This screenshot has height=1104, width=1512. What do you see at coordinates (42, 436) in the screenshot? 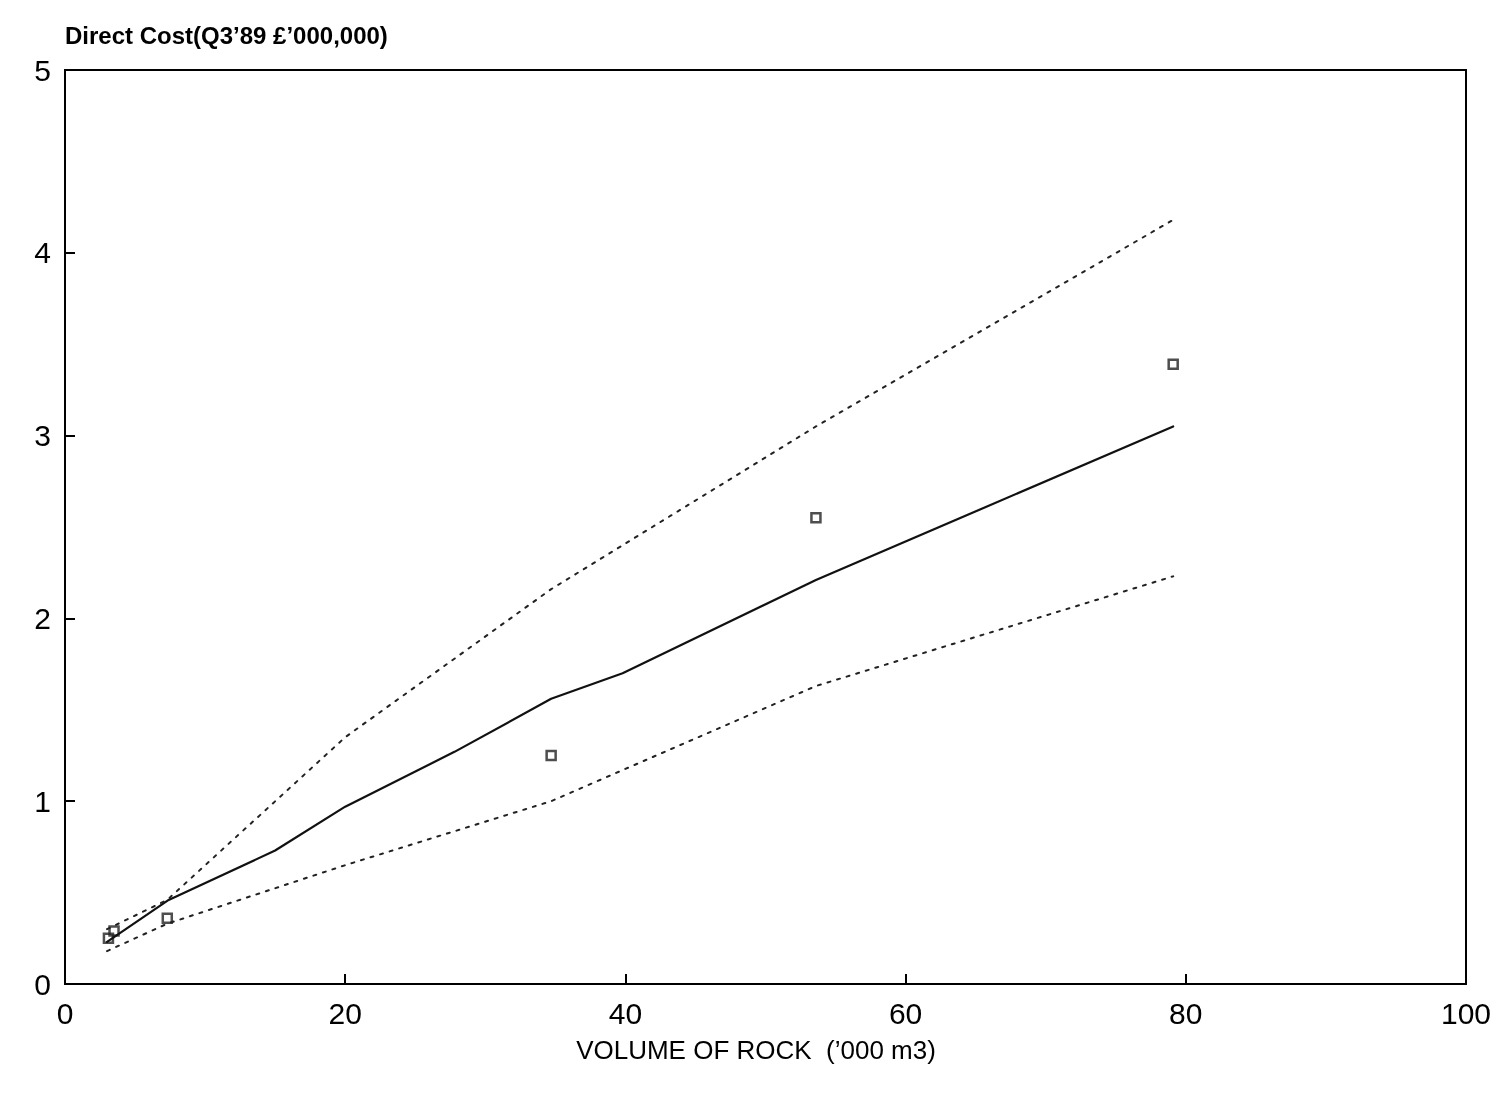
I see `y-tick-label: 3` at bounding box center [42, 436].